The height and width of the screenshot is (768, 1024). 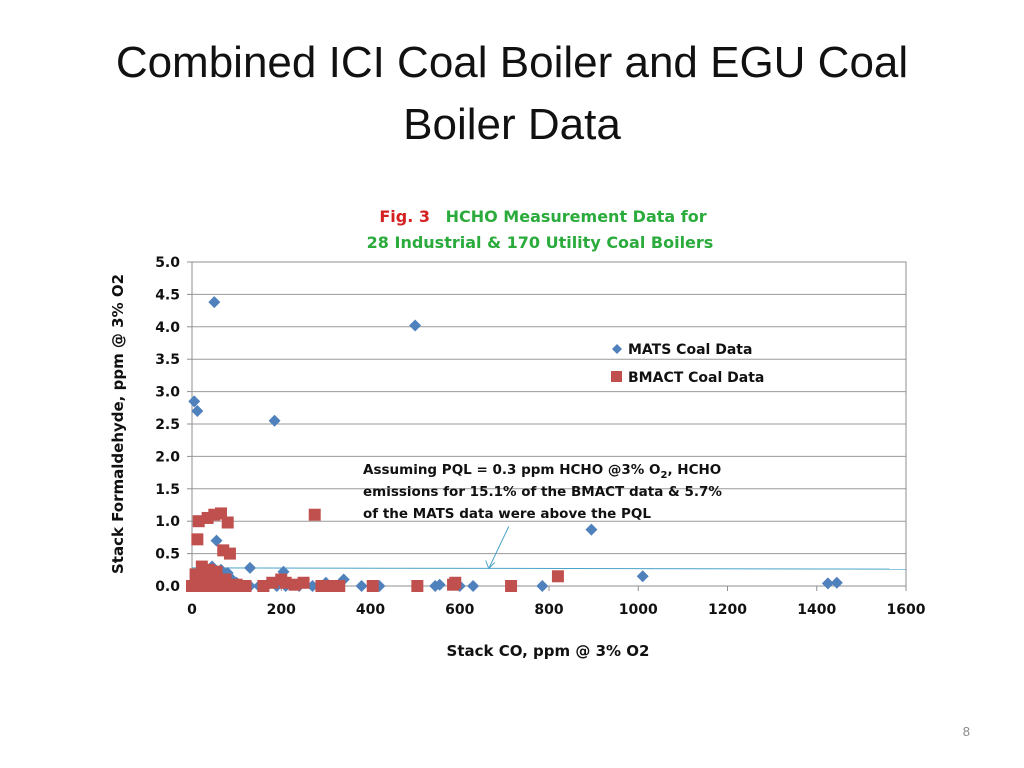 I want to click on y-tick-labels: 0.0 0.5 1.0 1.5 2.0 2.5 3.0 3.5 4.0 4.5 5.0, so click(x=167, y=425).